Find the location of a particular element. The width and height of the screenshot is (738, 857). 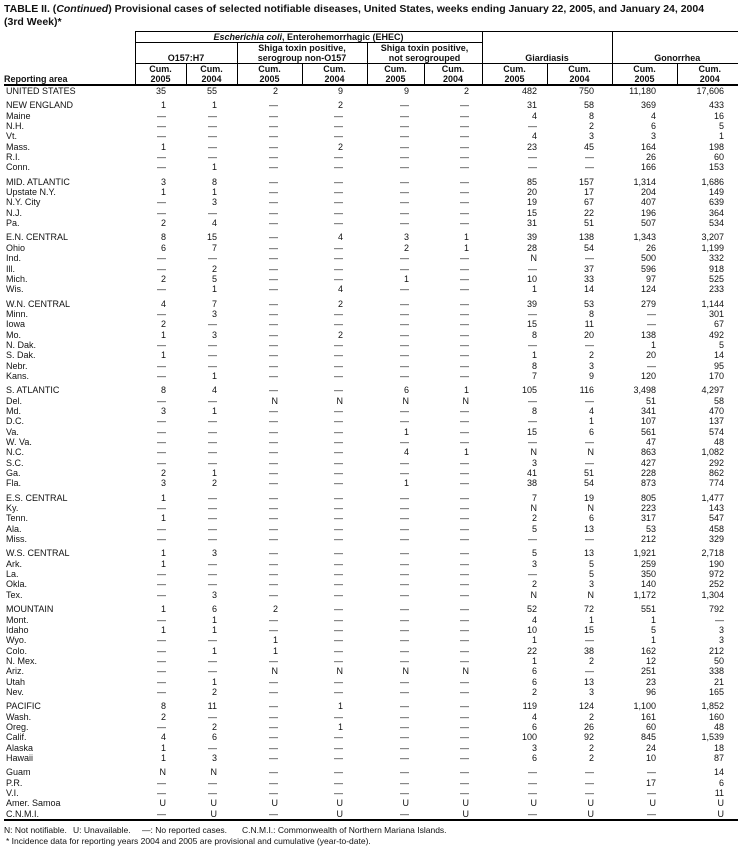

table-row: Calif. 4 6 — — — — 100 92 845 1,539 is located at coordinates (371, 737).